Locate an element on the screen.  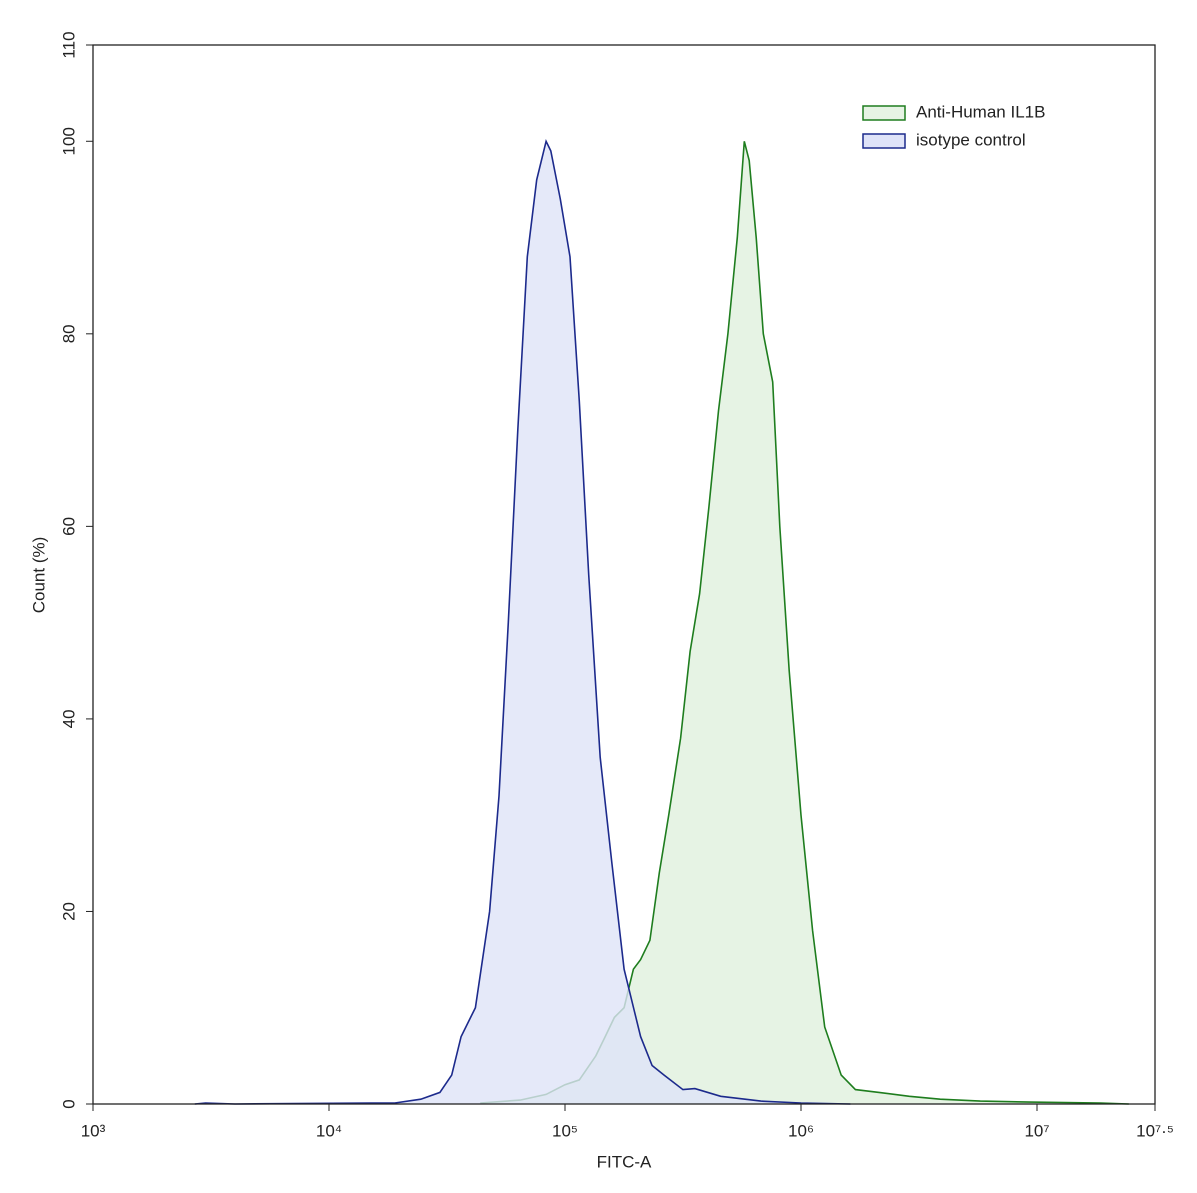
y-tick-label: 20 is located at coordinates (68, 911).